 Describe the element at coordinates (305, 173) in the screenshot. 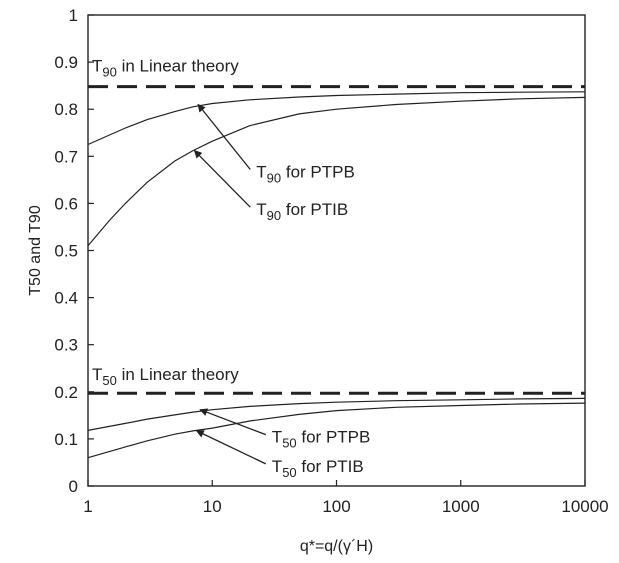

I see `annotation-t90-ptpb: T90 for PTPB` at that location.